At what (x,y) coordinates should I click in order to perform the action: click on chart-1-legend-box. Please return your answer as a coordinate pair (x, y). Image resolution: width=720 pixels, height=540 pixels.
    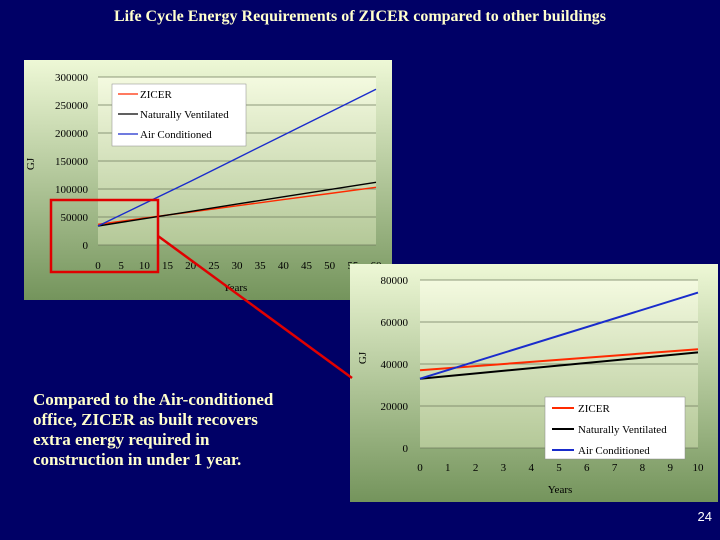
    Looking at the image, I should click on (179, 115).